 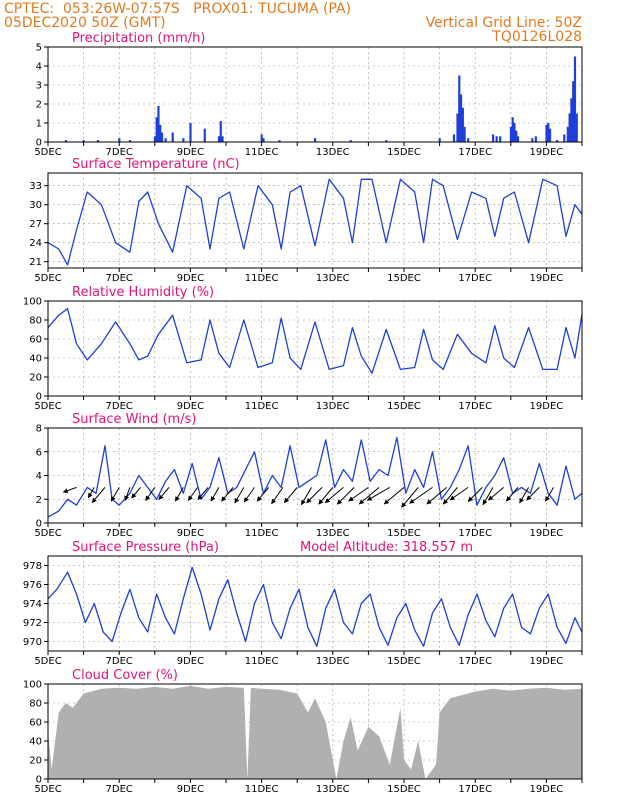 I want to click on humidity-frame, so click(x=315, y=348).